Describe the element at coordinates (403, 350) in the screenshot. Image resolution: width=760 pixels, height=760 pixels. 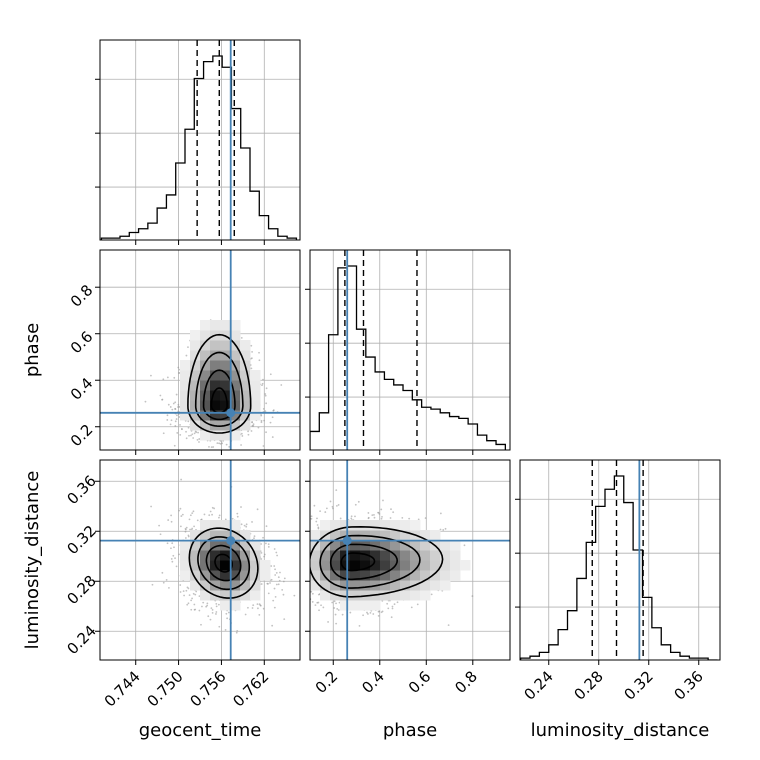
I see `grid` at that location.